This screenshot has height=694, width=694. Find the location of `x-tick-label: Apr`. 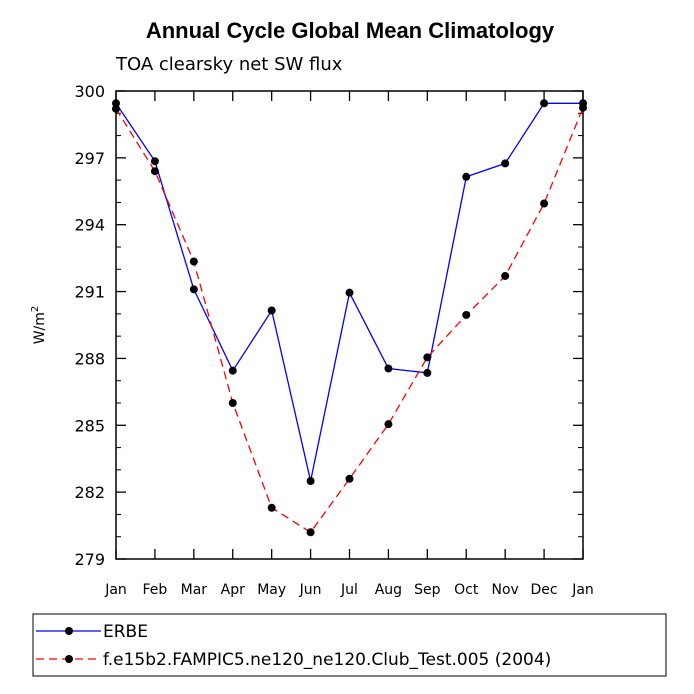

x-tick-label: Apr is located at coordinates (233, 590).